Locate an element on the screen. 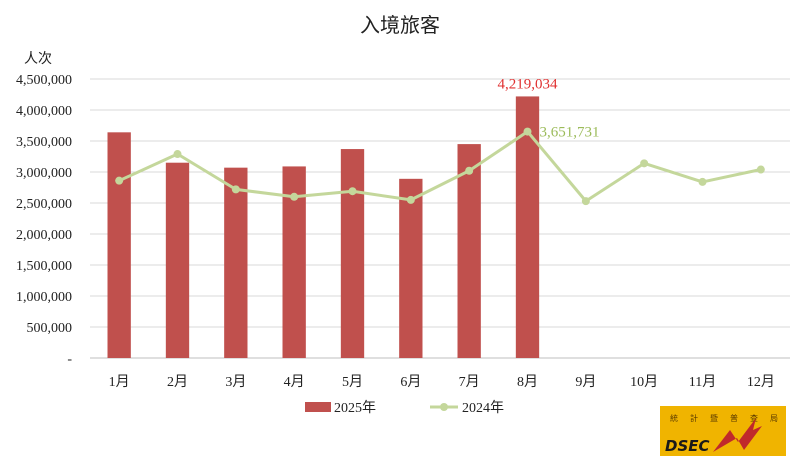  x-tick-label: 5月 is located at coordinates (352, 382).